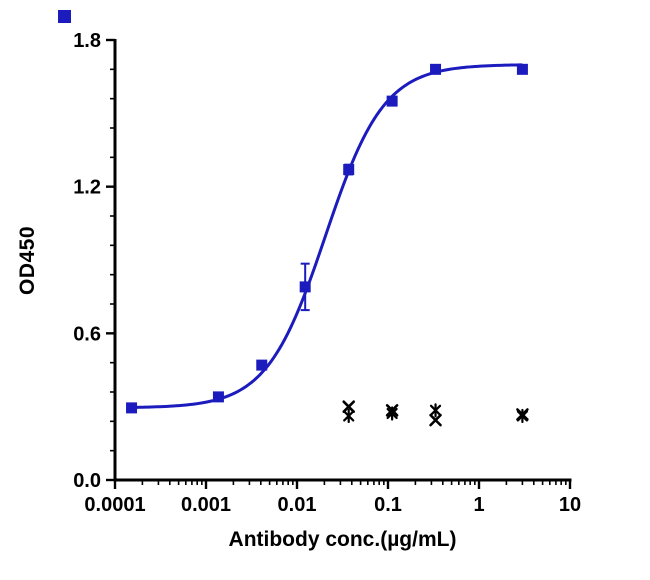 The height and width of the screenshot is (580, 650). What do you see at coordinates (388, 505) in the screenshot?
I see `x-tick-label: 0.1` at bounding box center [388, 505].